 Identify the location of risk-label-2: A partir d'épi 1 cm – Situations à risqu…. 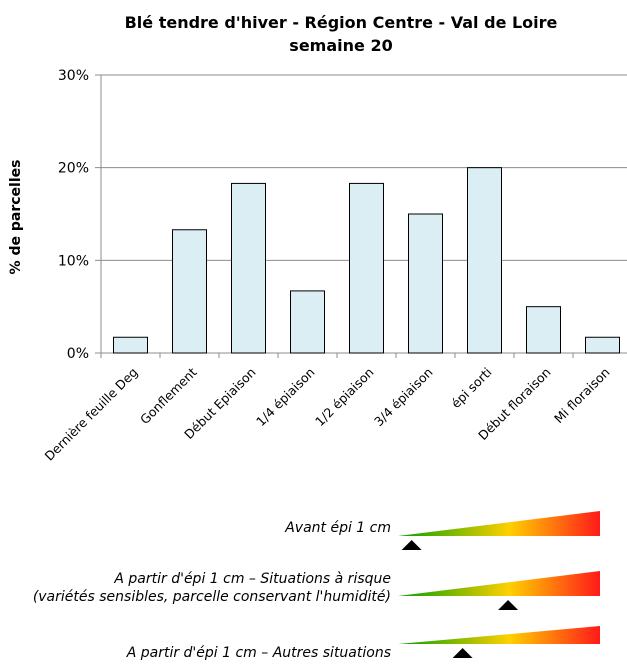
(211, 588).